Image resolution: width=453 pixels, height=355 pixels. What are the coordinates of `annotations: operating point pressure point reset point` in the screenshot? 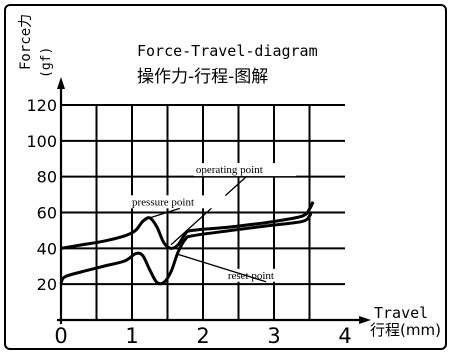 It's located at (216, 223).